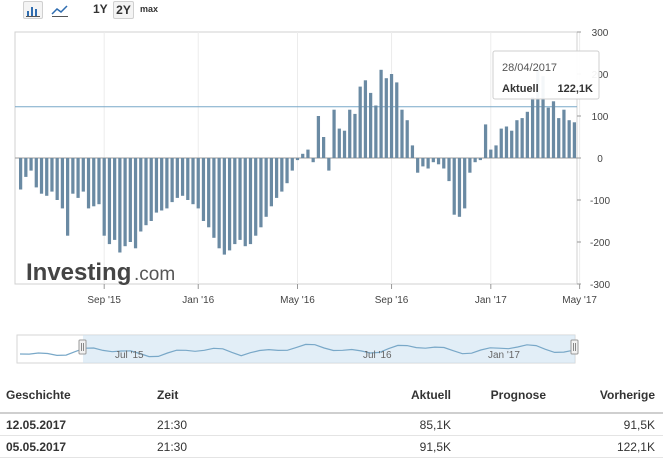 Image resolution: width=663 pixels, height=458 pixels. I want to click on range-2y-button: 2Y, so click(123, 10).